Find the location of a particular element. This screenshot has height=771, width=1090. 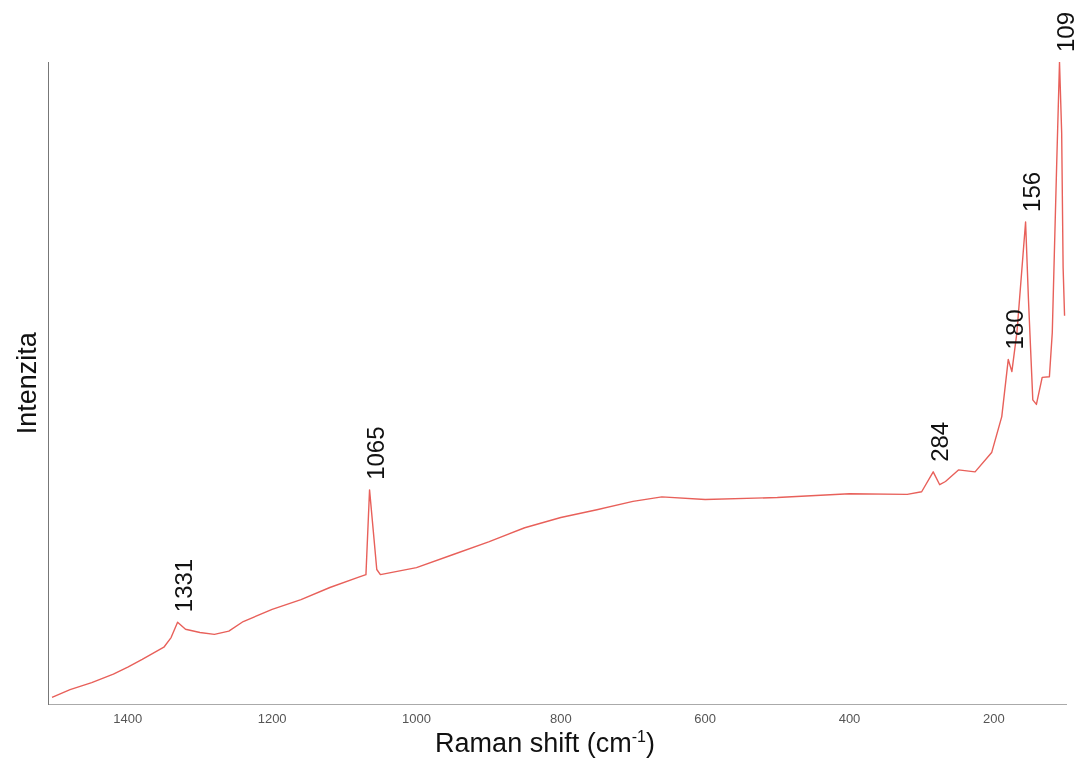

x-tick-label: 1200 is located at coordinates (272, 718).